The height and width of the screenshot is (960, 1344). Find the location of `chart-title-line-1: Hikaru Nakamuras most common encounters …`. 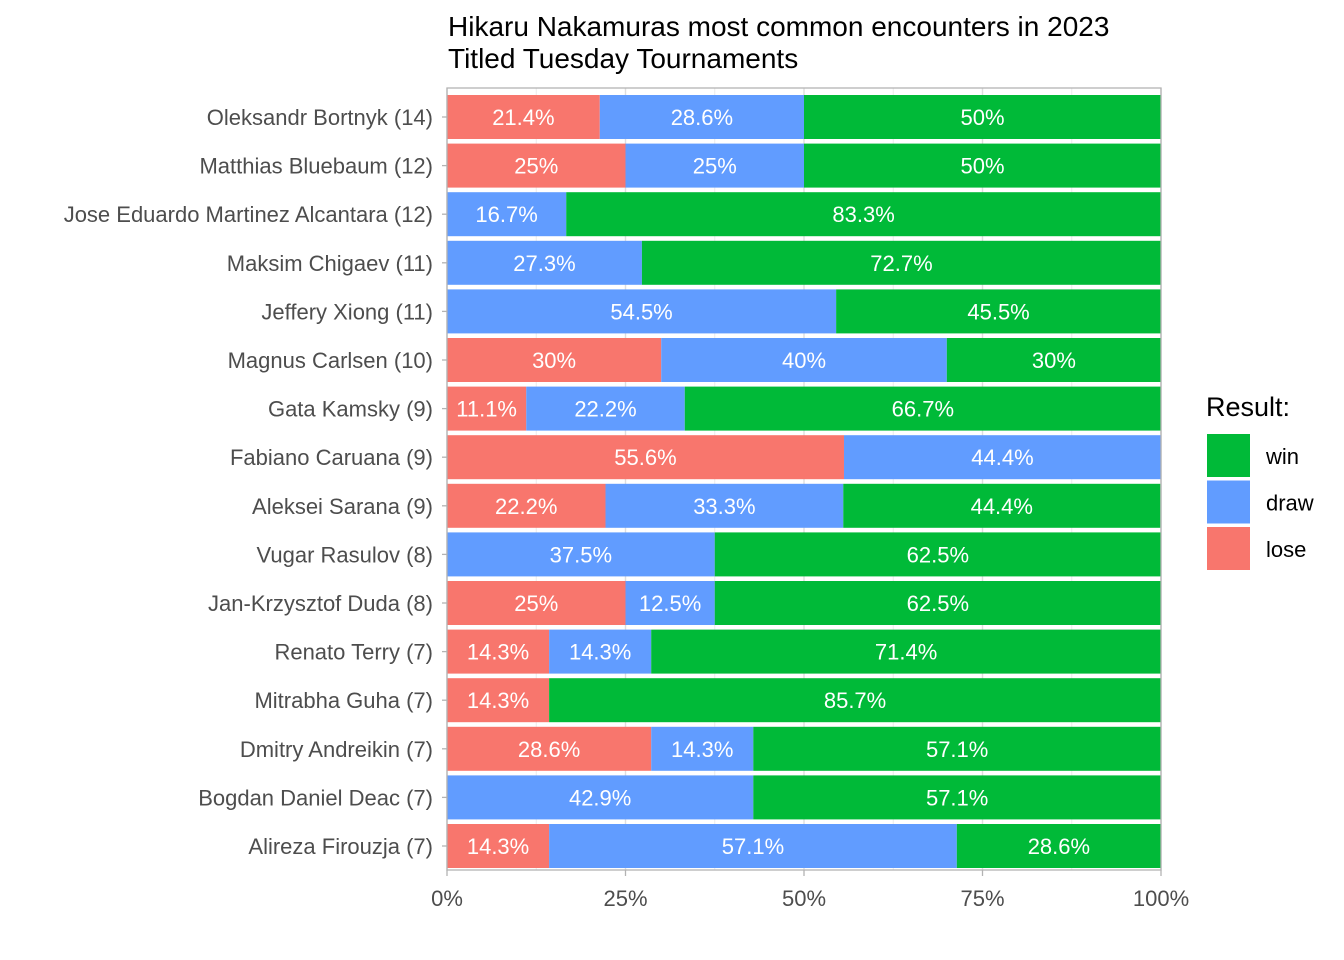

chart-title-line-1: Hikaru Nakamuras most common encounters … is located at coordinates (778, 26).